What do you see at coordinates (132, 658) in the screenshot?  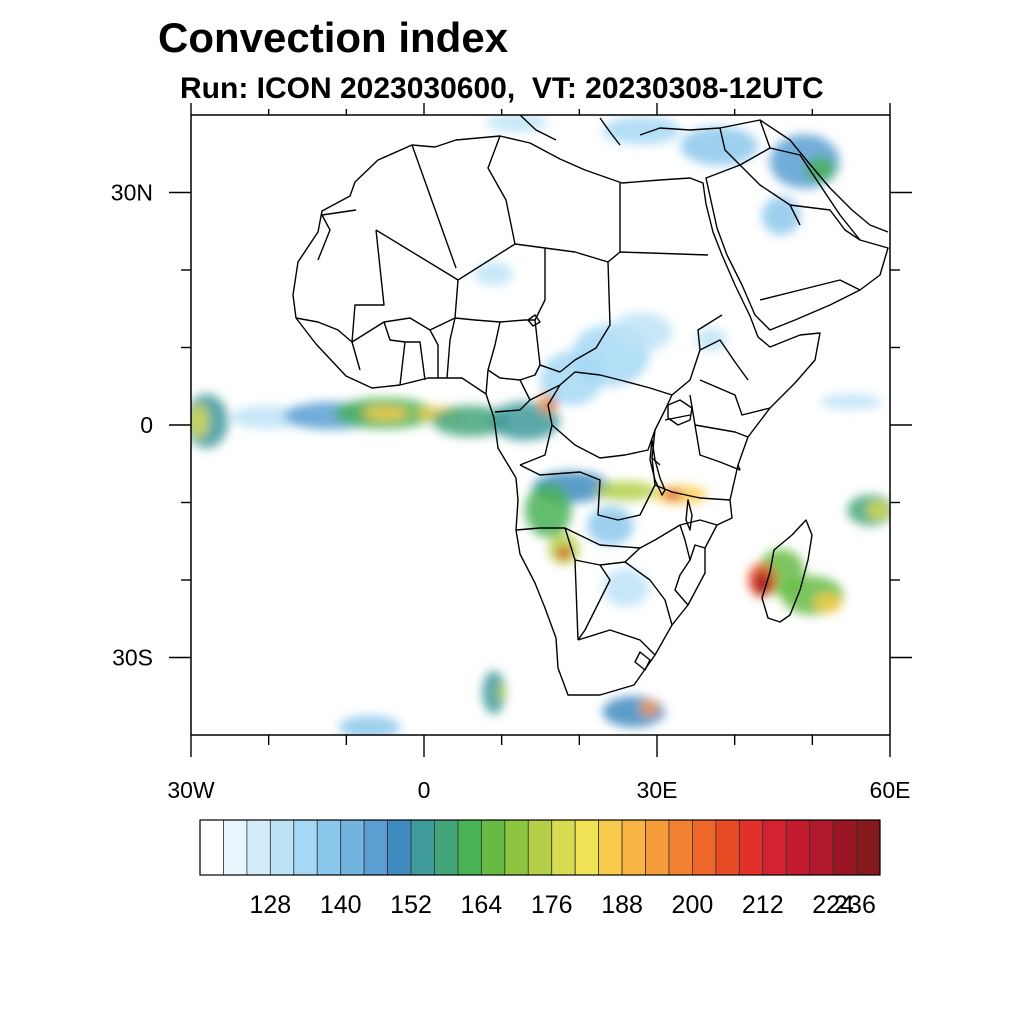 I see `lat-tick-label: 30S` at bounding box center [132, 658].